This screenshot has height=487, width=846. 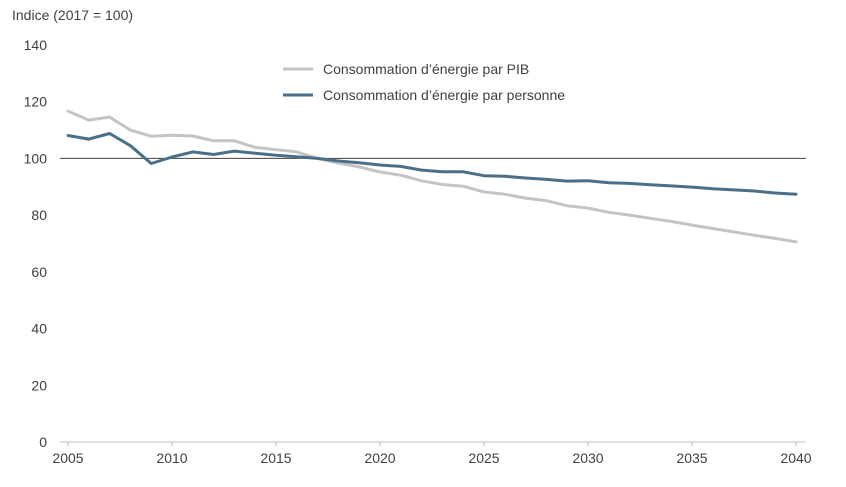 I want to click on x-axis-ticks: 2005 2010 2015 2020 2025 2030 2035 2040, so click(x=432, y=454).